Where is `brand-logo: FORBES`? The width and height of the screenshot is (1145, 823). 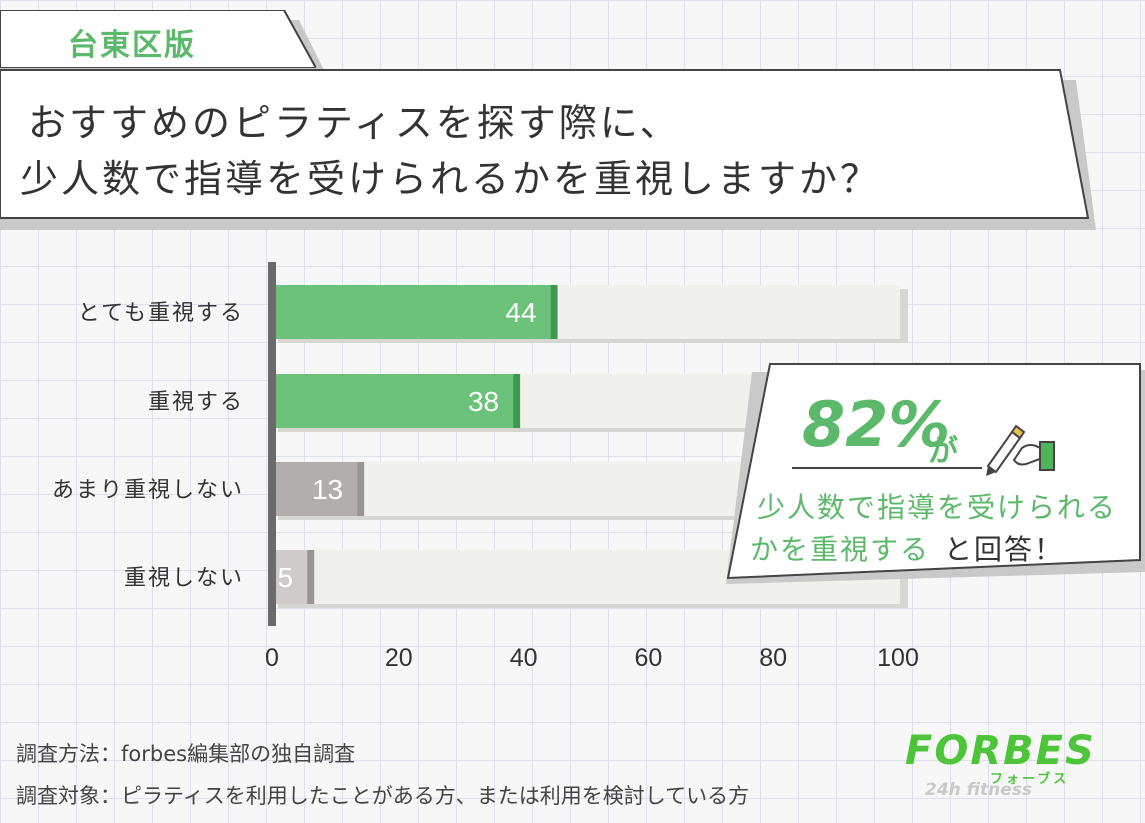 brand-logo: FORBES is located at coordinates (1000, 751).